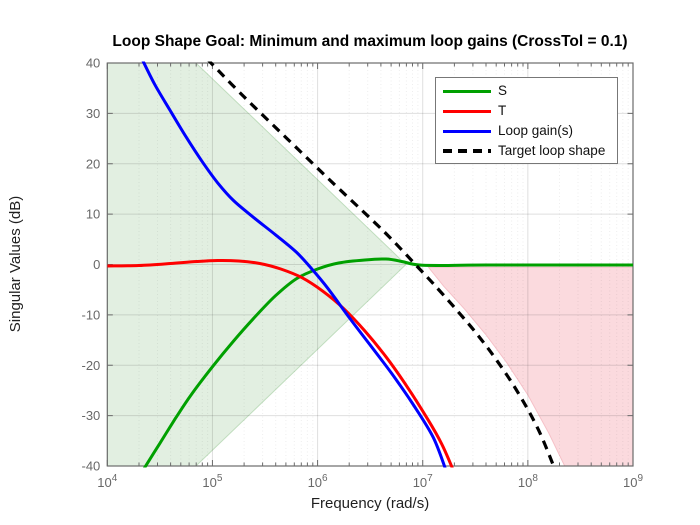 This screenshot has width=700, height=525. What do you see at coordinates (467, 131) in the screenshot?
I see `legend-line-loop-gain` at bounding box center [467, 131].